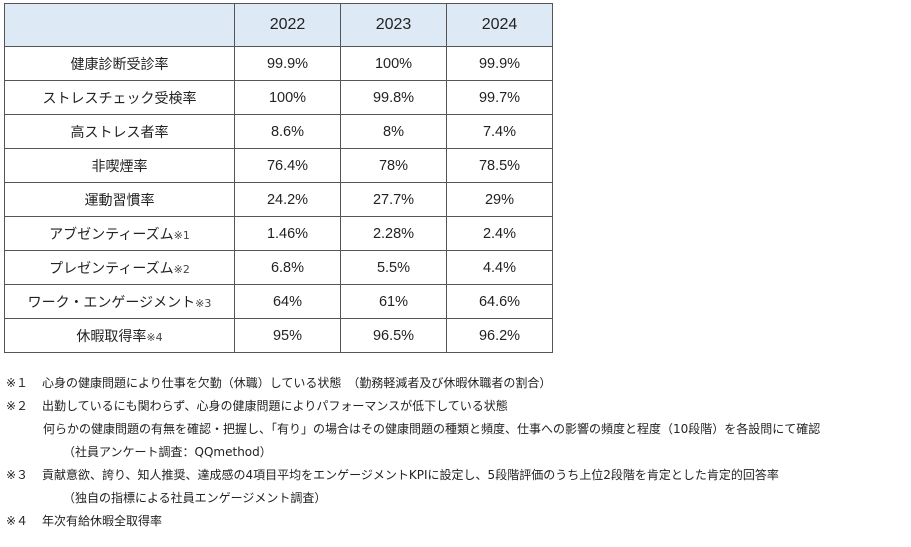  I want to click on row-label-text: プレゼンティーズム, so click(111, 269).